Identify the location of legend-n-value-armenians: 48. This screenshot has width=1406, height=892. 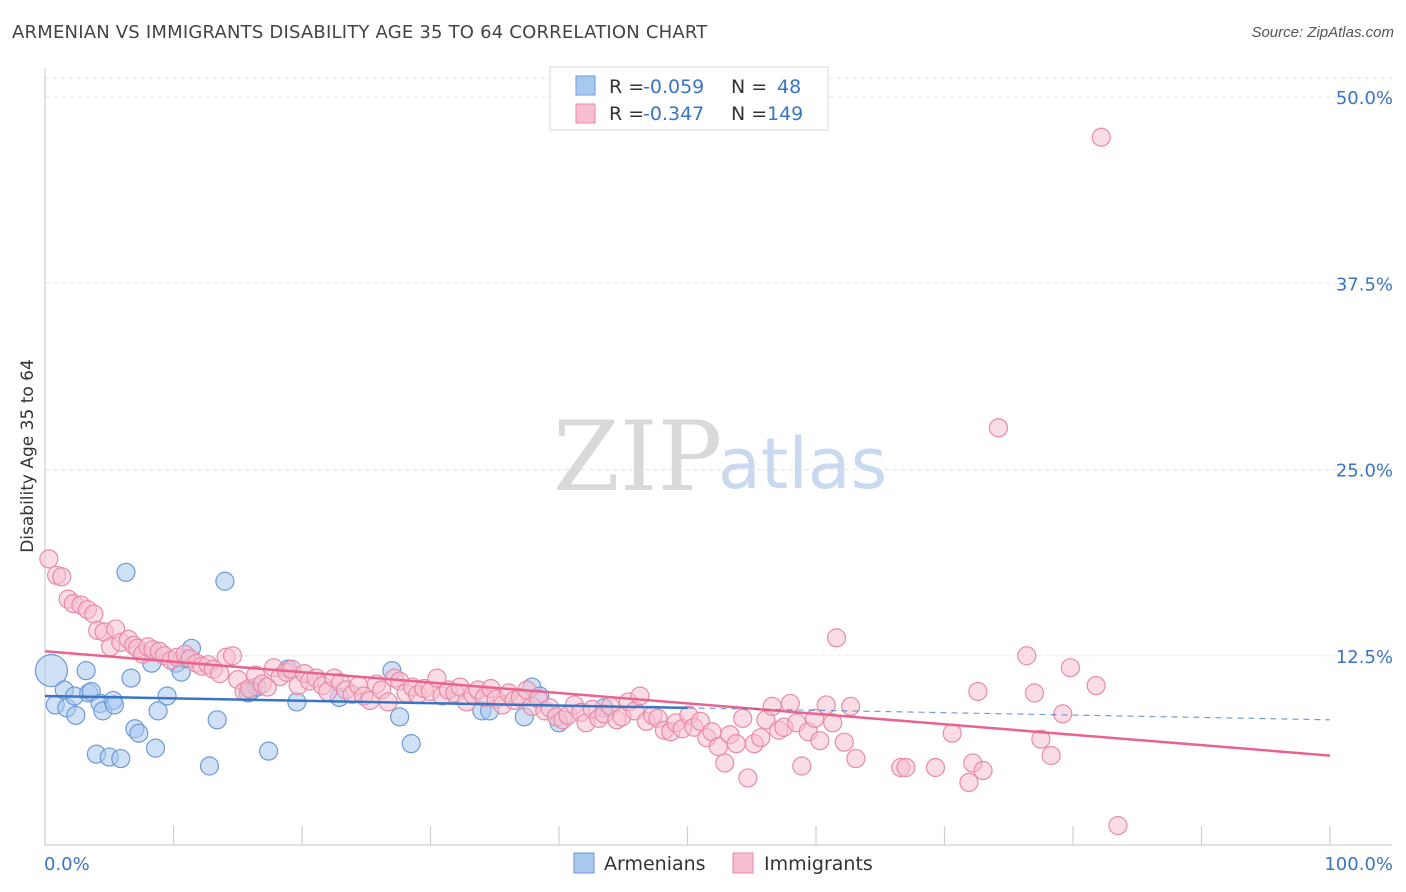
(789, 87).